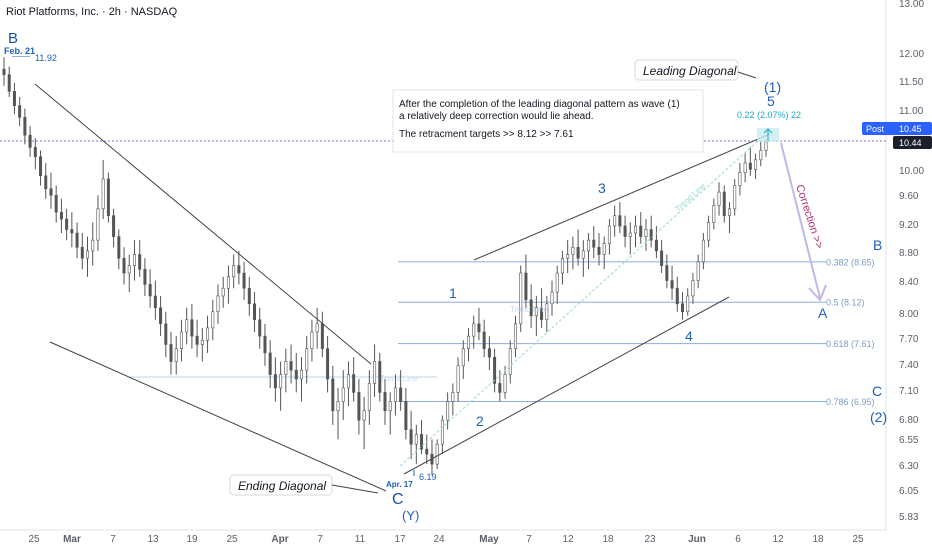 Image resolution: width=932 pixels, height=550 pixels. Describe the element at coordinates (909, 517) in the screenshot. I see `y-tick-label: 5.83` at that location.